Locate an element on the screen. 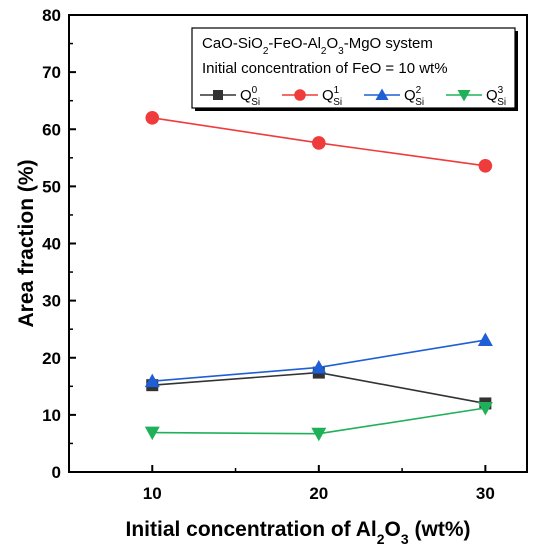  legend-marker-q3 is located at coordinates (464, 96).